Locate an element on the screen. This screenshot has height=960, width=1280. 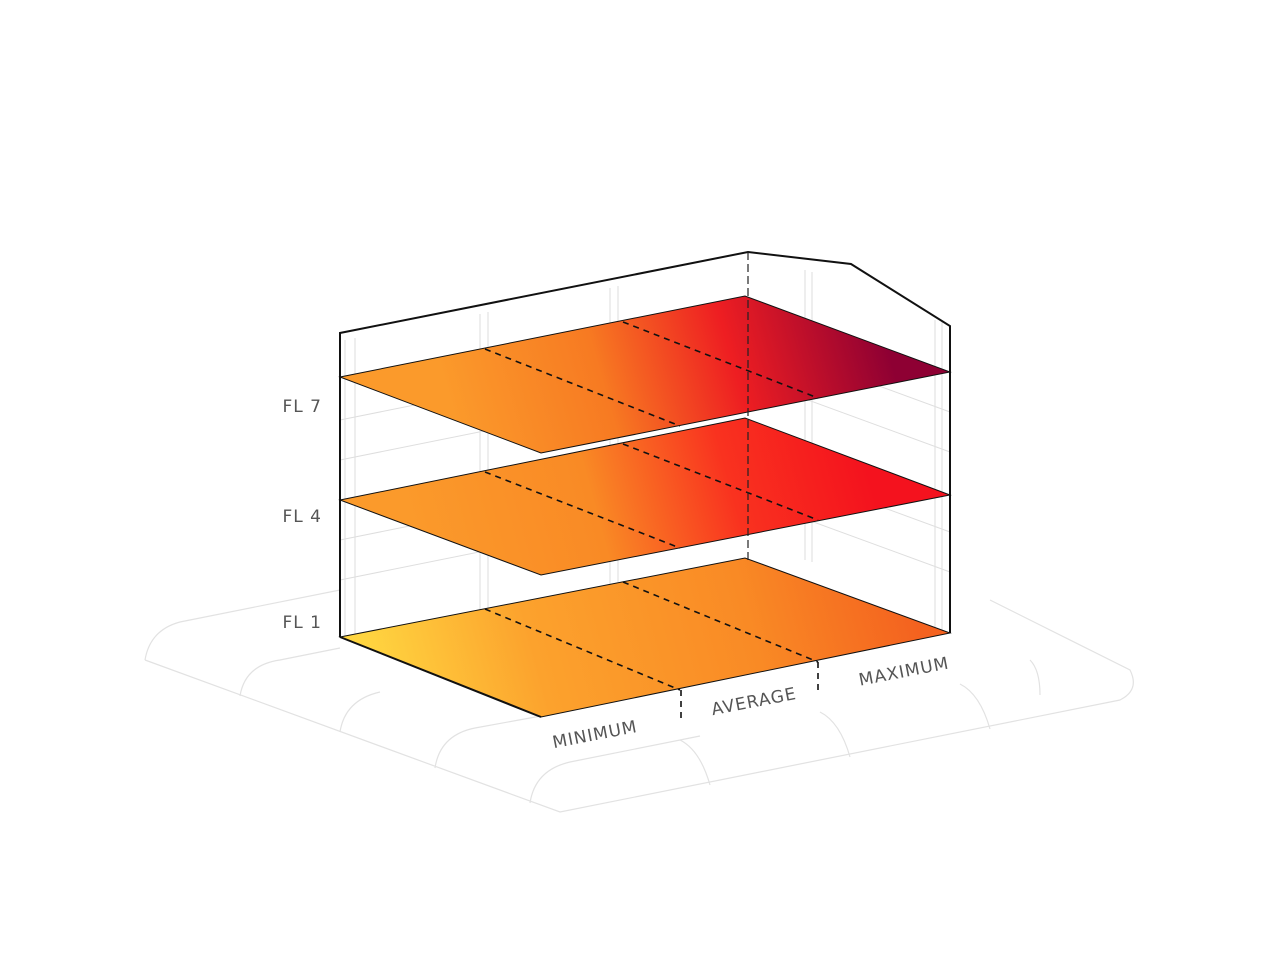
floor-label: FL 1 is located at coordinates (302, 623).